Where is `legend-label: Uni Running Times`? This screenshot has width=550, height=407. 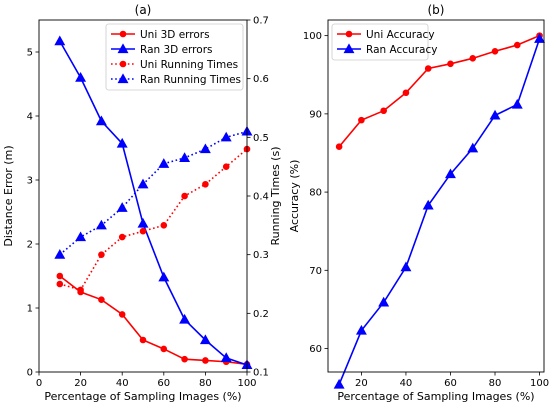 legend-label: Uni Running Times is located at coordinates (189, 65).